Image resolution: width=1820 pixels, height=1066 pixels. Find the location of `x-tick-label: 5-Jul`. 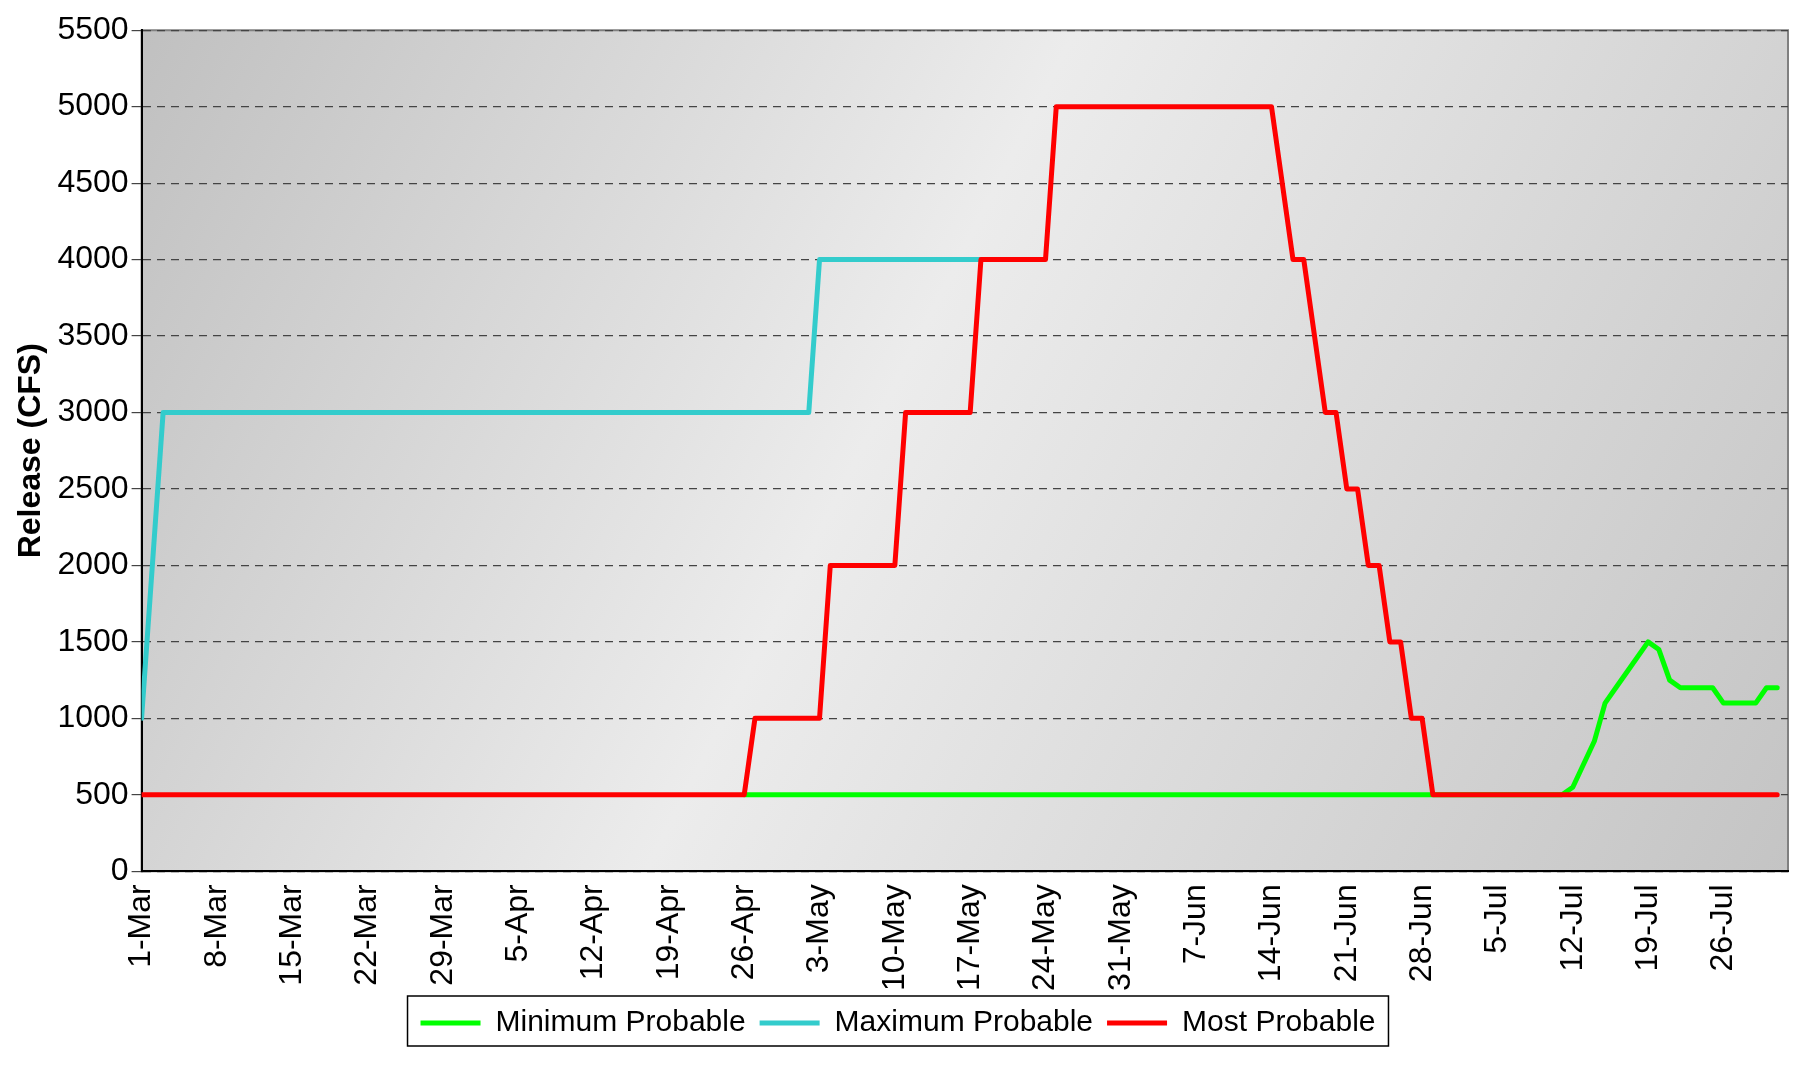

x-tick-label: 5-Jul is located at coordinates (1495, 919).